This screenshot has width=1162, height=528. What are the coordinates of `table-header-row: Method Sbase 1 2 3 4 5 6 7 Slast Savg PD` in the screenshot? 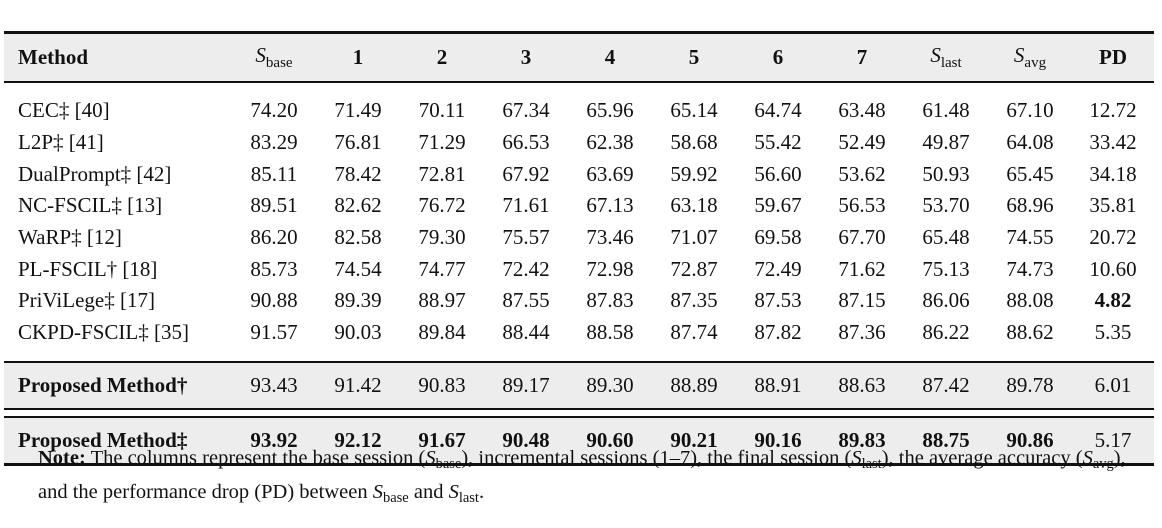 It's located at (579, 57).